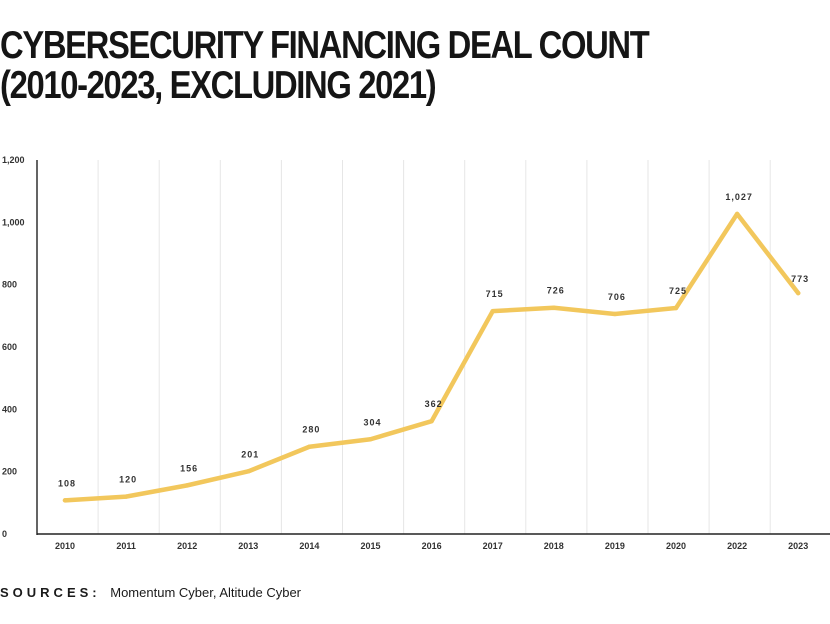  What do you see at coordinates (495, 294) in the screenshot?
I see `data-label: 715` at bounding box center [495, 294].